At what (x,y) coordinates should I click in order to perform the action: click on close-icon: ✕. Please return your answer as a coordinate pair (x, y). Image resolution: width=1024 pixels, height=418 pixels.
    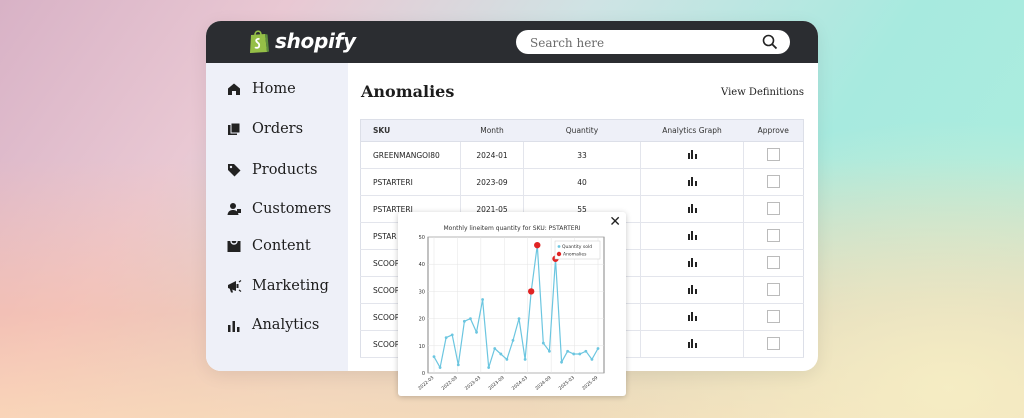
    Looking at the image, I should click on (615, 222).